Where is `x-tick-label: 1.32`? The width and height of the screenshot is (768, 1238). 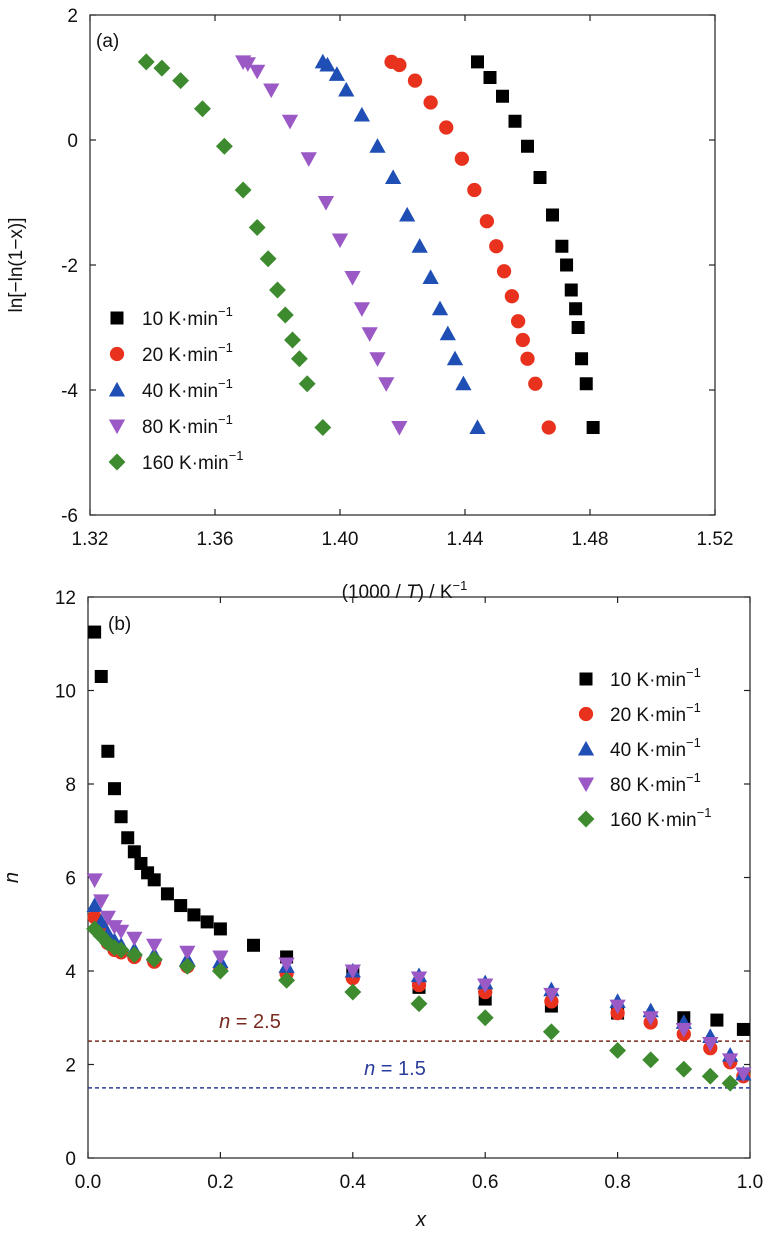 x-tick-label: 1.32 is located at coordinates (90, 539).